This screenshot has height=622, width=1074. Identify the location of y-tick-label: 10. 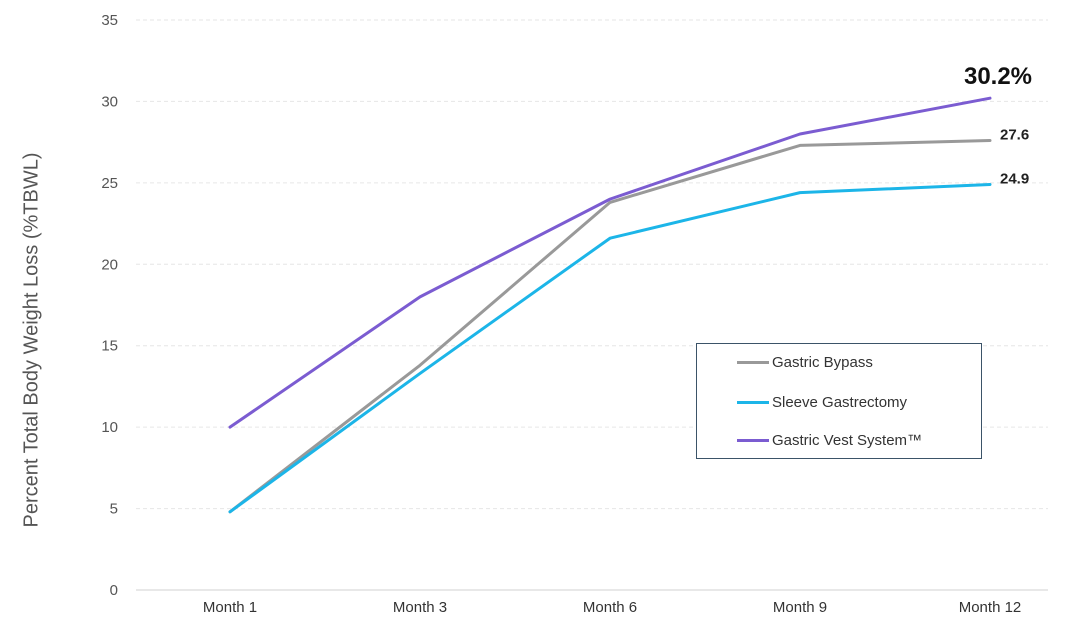
(109, 427).